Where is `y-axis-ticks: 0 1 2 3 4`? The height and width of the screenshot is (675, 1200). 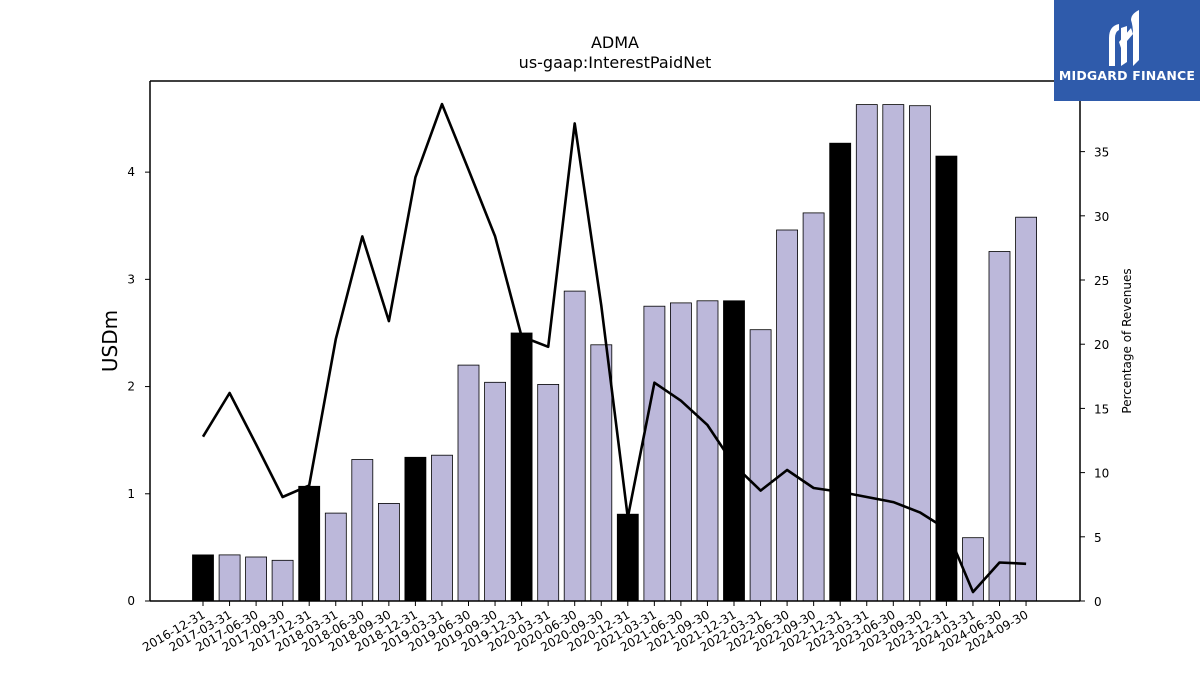 y-axis-ticks: 0 1 2 3 4 is located at coordinates (138, 386).